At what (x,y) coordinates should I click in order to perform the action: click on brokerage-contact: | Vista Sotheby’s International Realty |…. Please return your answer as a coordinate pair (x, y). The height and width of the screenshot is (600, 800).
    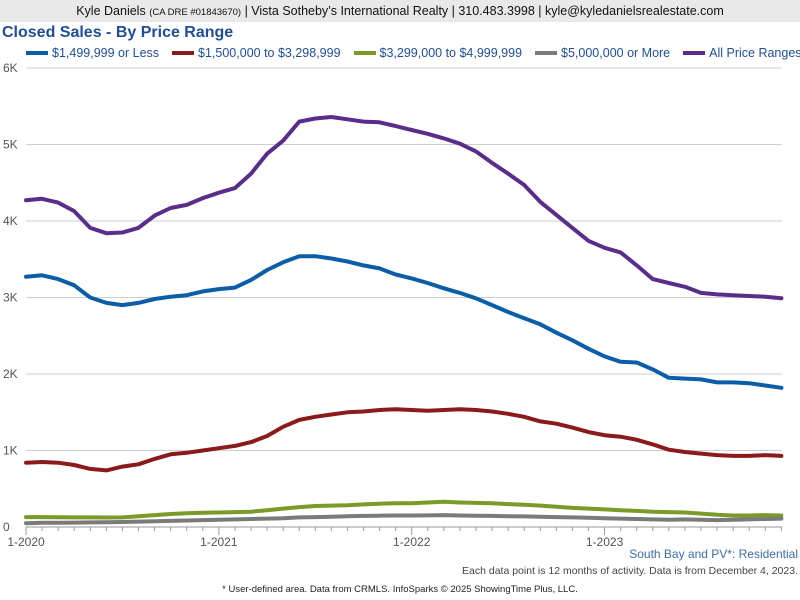
    Looking at the image, I should click on (484, 11).